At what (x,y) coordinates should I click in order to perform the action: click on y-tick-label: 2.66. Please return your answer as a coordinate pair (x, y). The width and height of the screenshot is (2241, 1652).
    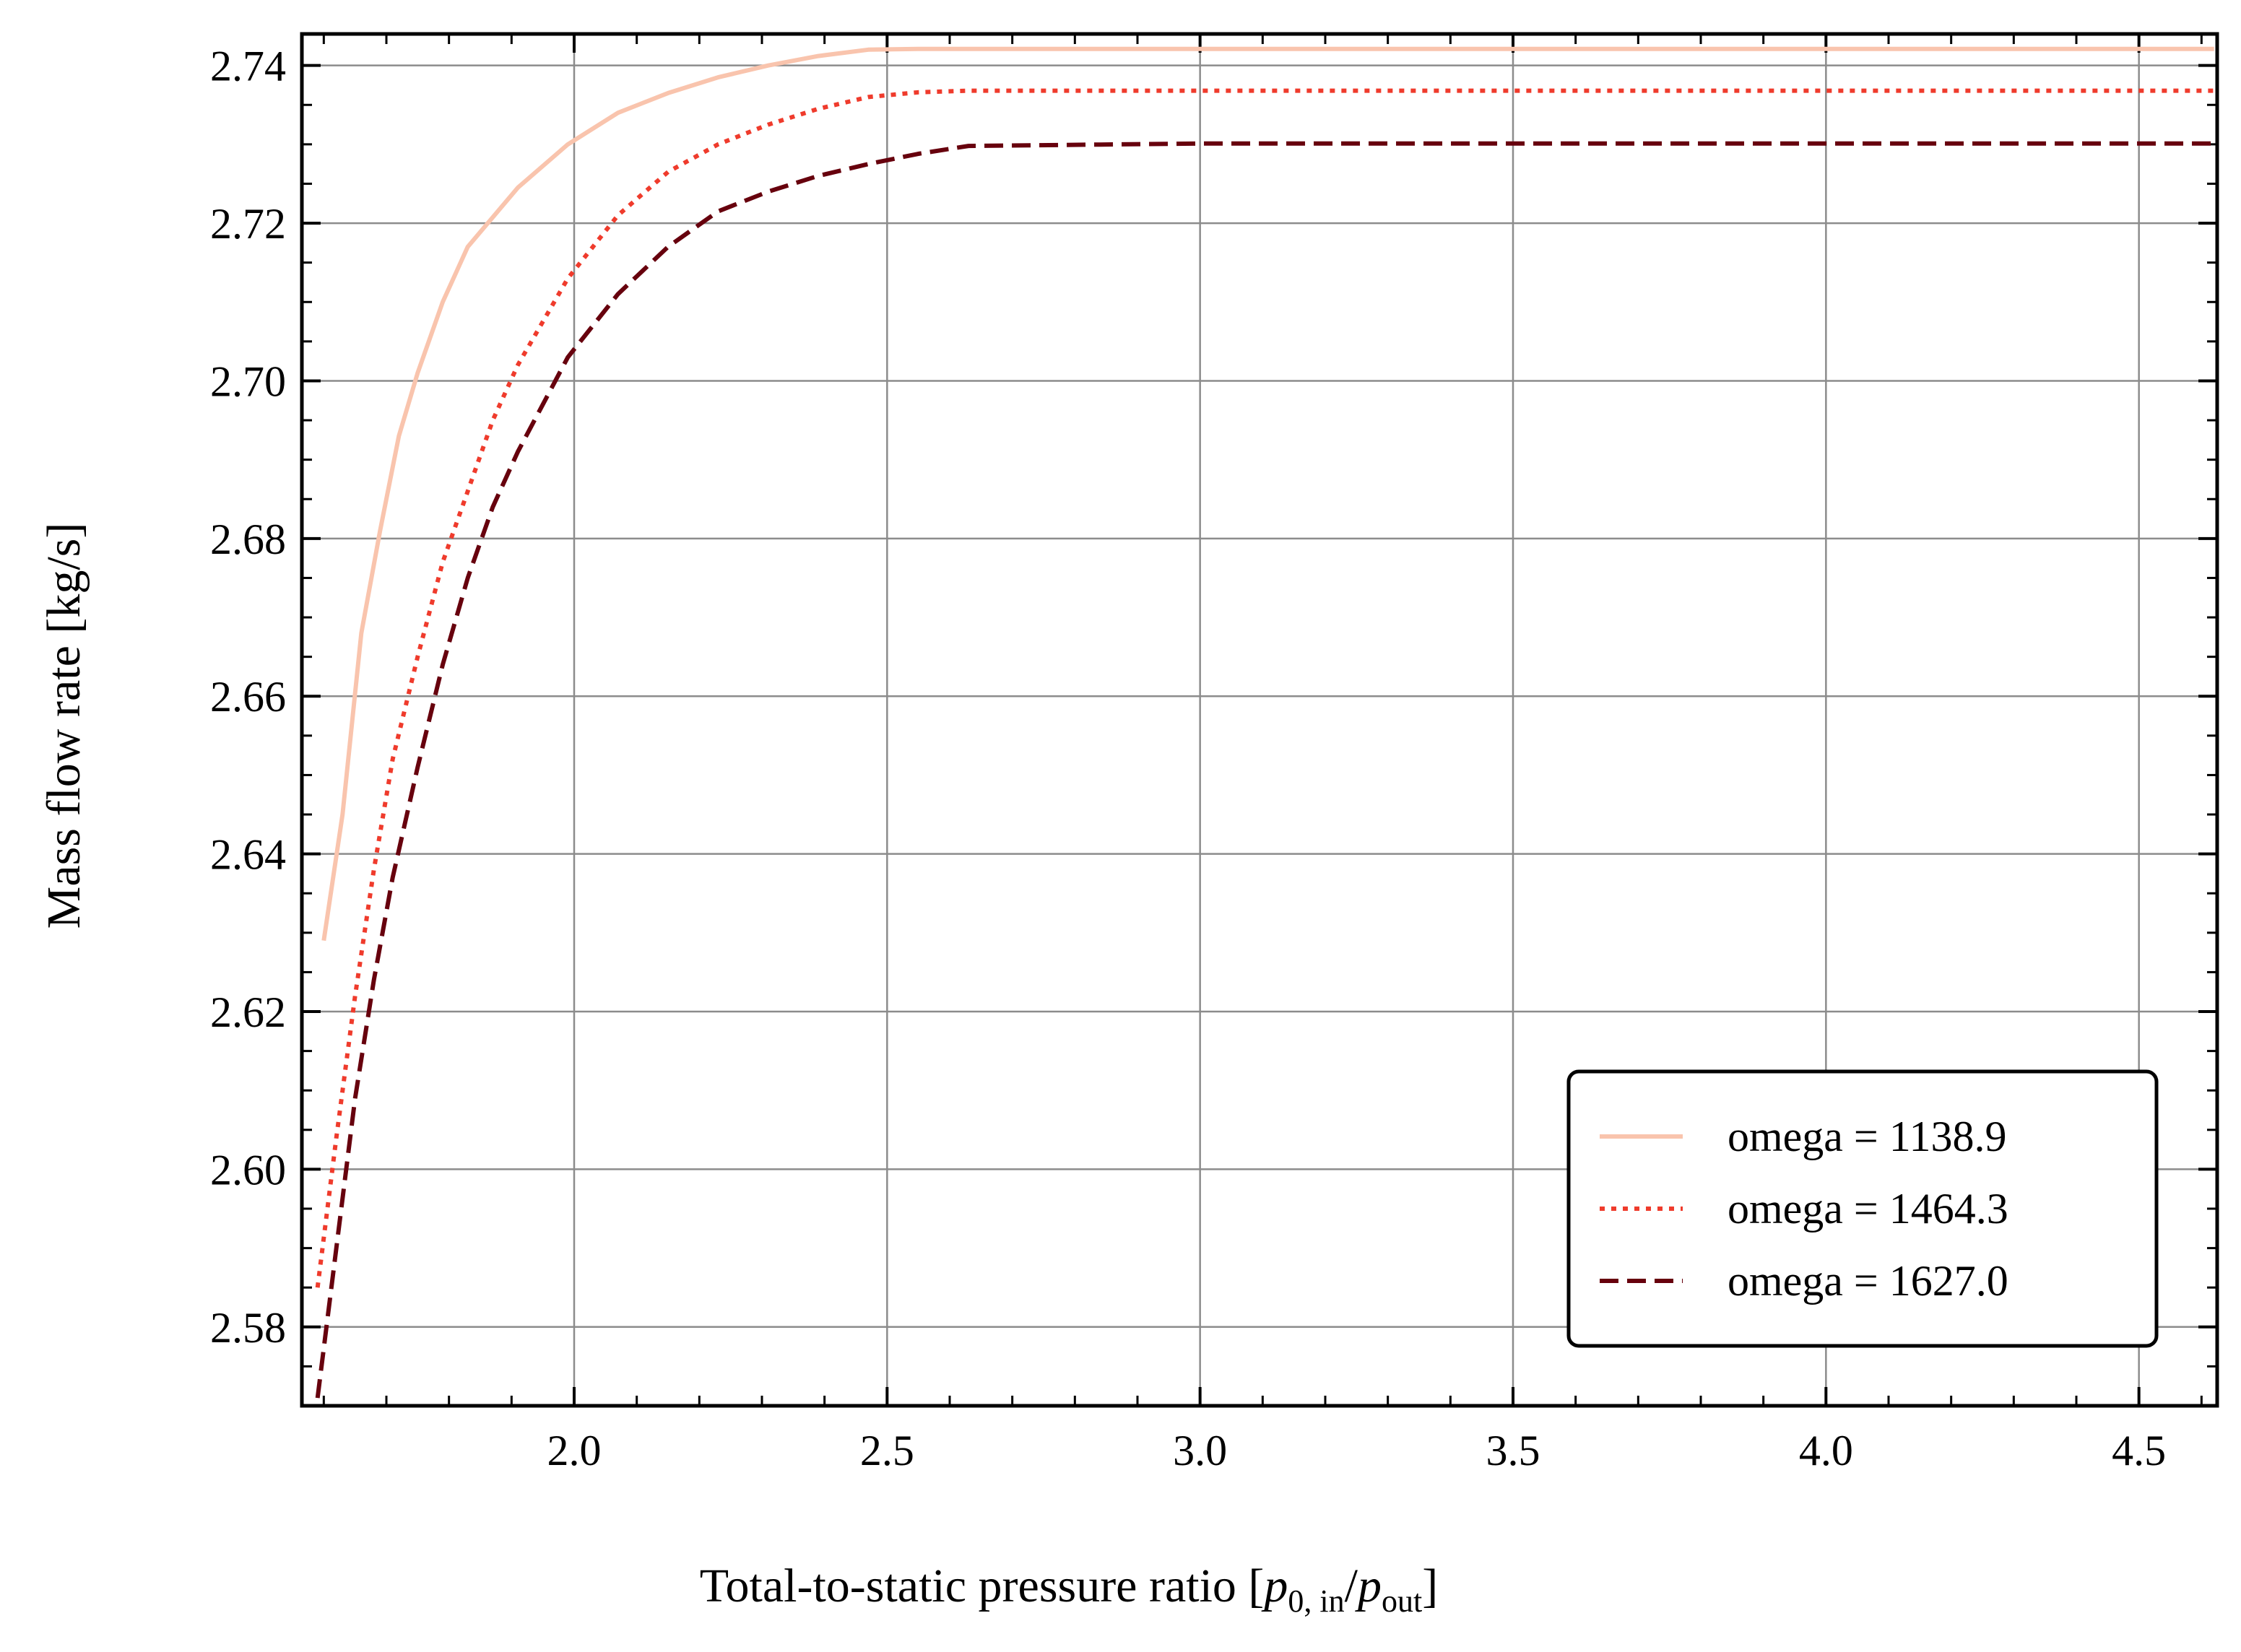
    Looking at the image, I should click on (248, 697).